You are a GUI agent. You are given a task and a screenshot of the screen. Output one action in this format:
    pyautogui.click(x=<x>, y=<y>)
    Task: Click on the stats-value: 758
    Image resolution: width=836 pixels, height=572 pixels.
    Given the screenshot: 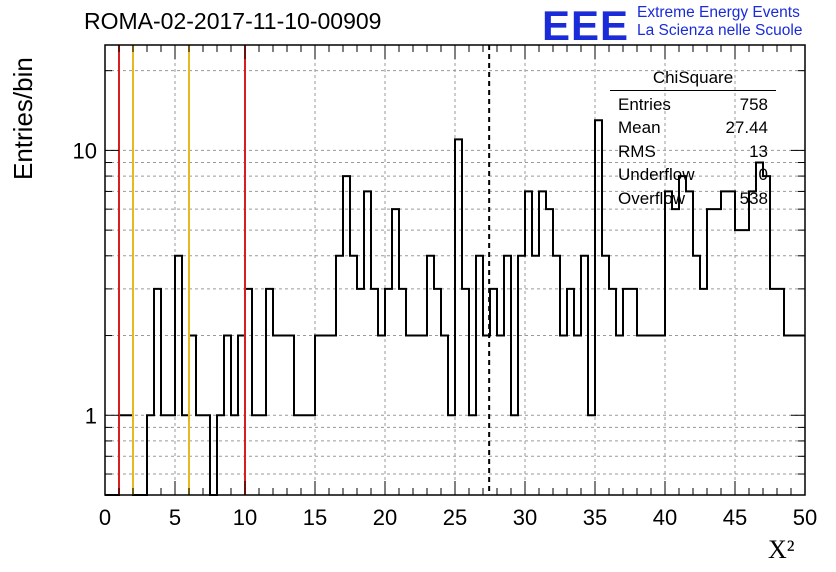 What is the action you would take?
    pyautogui.click(x=753, y=104)
    